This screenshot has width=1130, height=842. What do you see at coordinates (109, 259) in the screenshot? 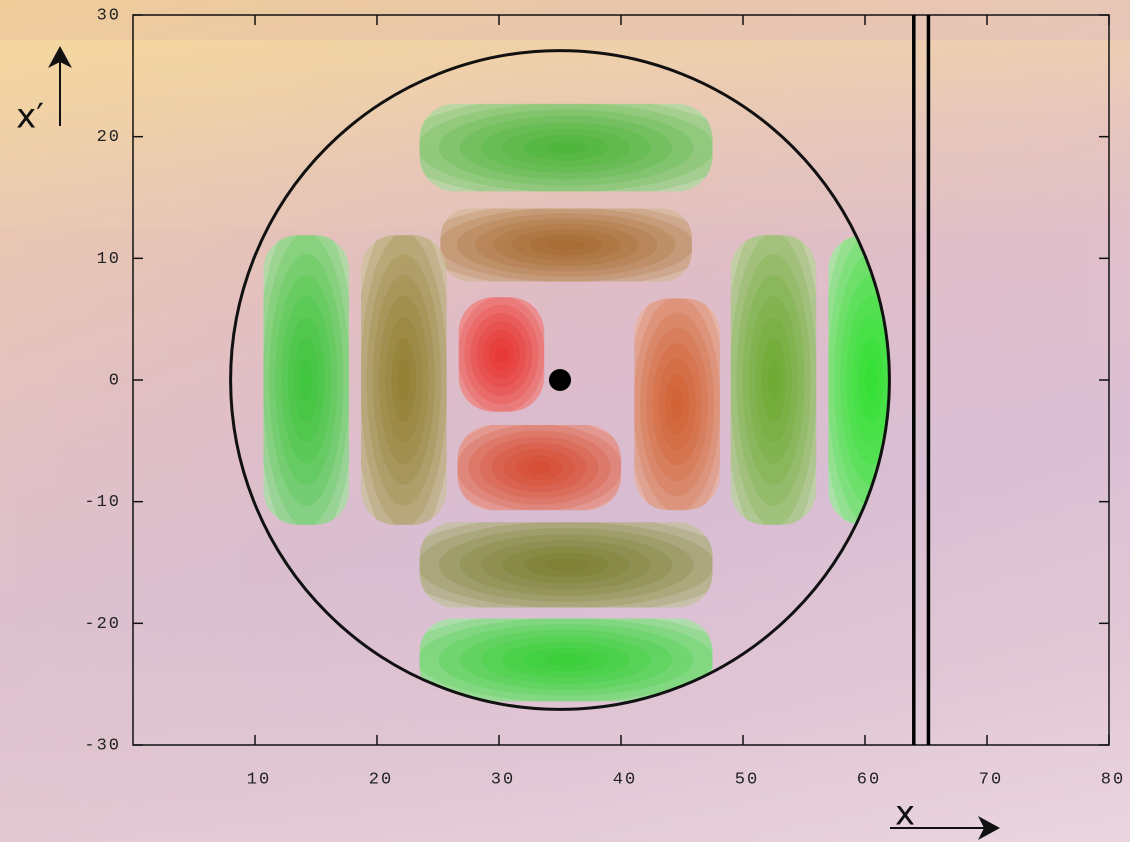
I see `y-tick-label: 10` at bounding box center [109, 259].